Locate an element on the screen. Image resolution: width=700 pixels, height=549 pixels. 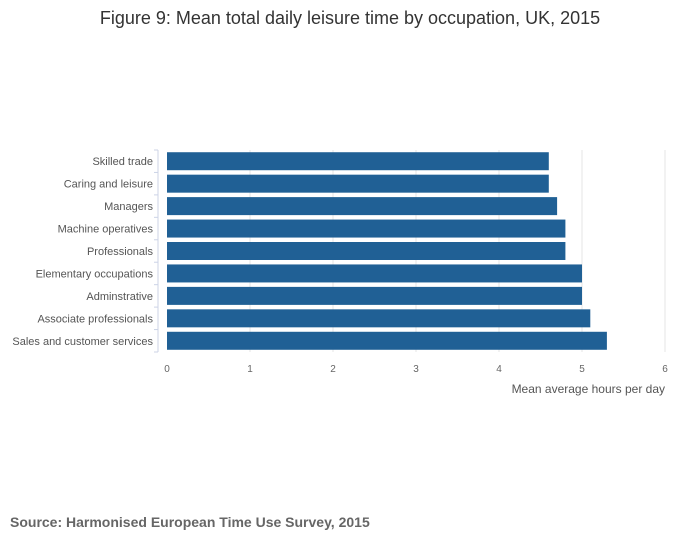
category-label: Caring and leisure is located at coordinates (108, 185).